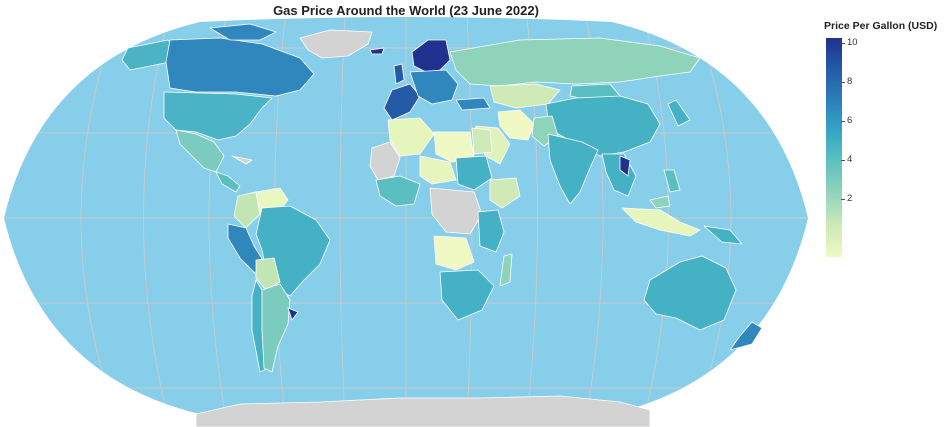  Describe the element at coordinates (506, 270) in the screenshot. I see `country-madagascar` at that location.